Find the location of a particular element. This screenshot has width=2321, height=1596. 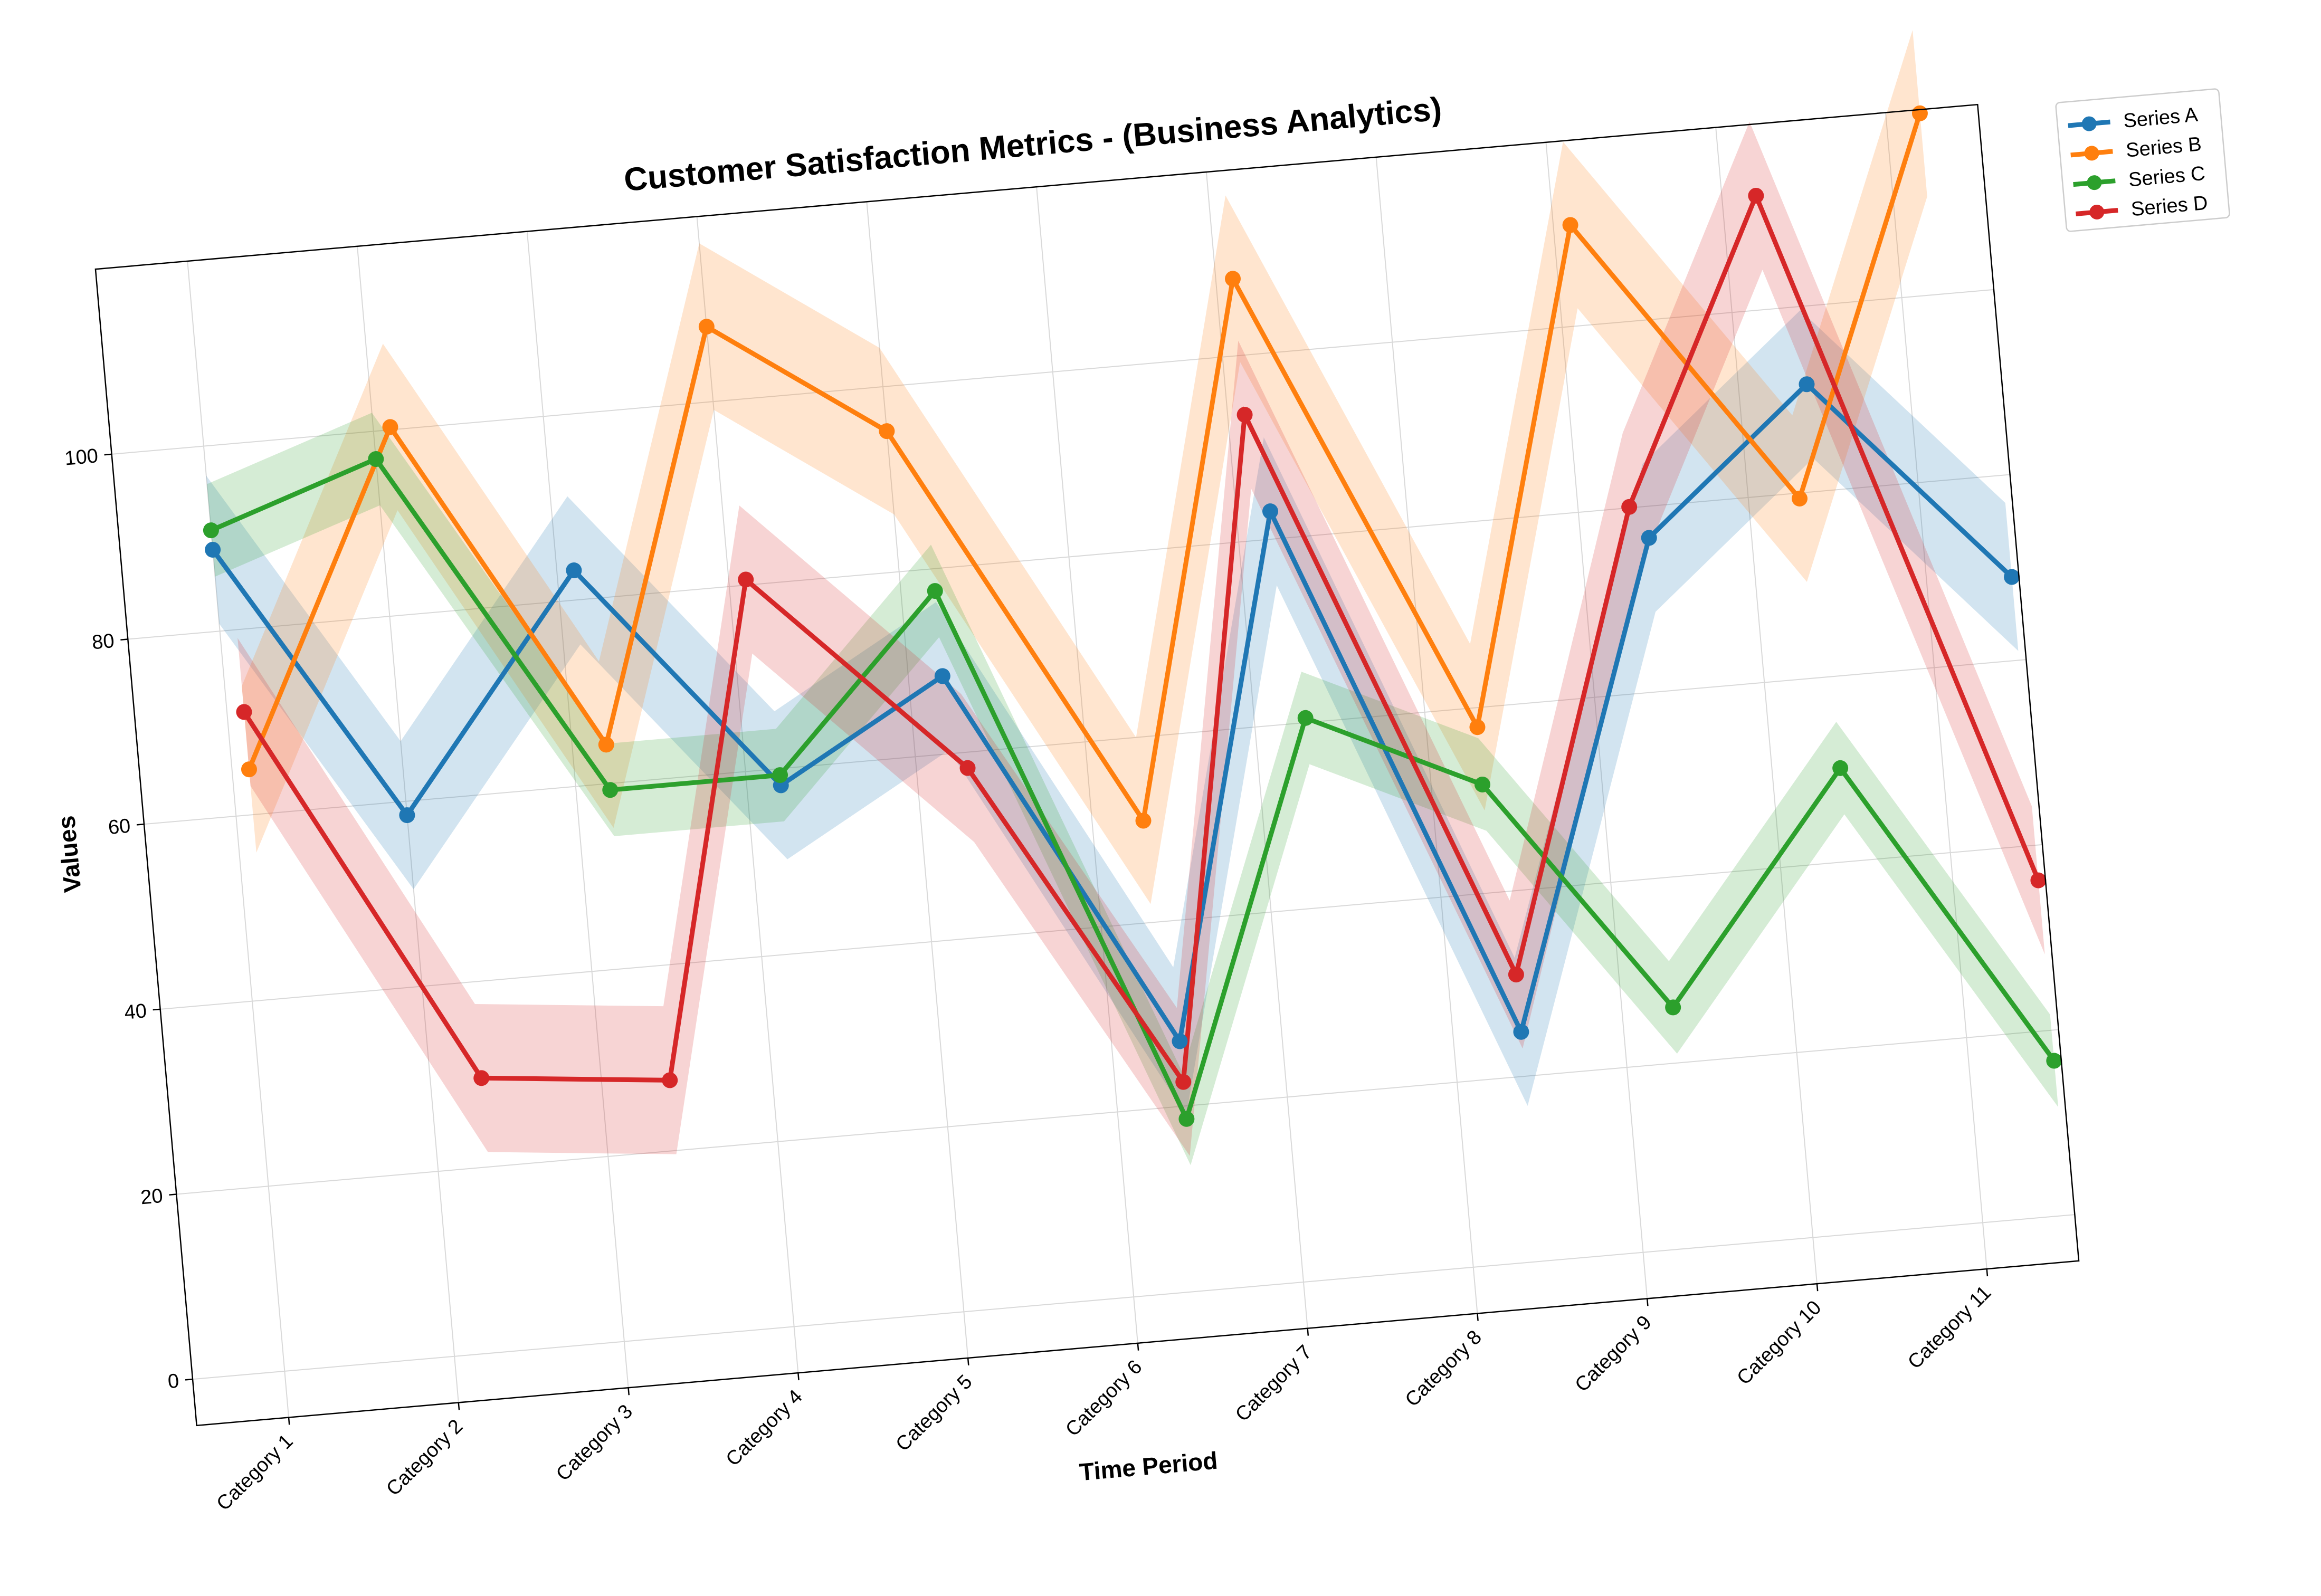

x-tick-label: Category 2 is located at coordinates (425, 1457).